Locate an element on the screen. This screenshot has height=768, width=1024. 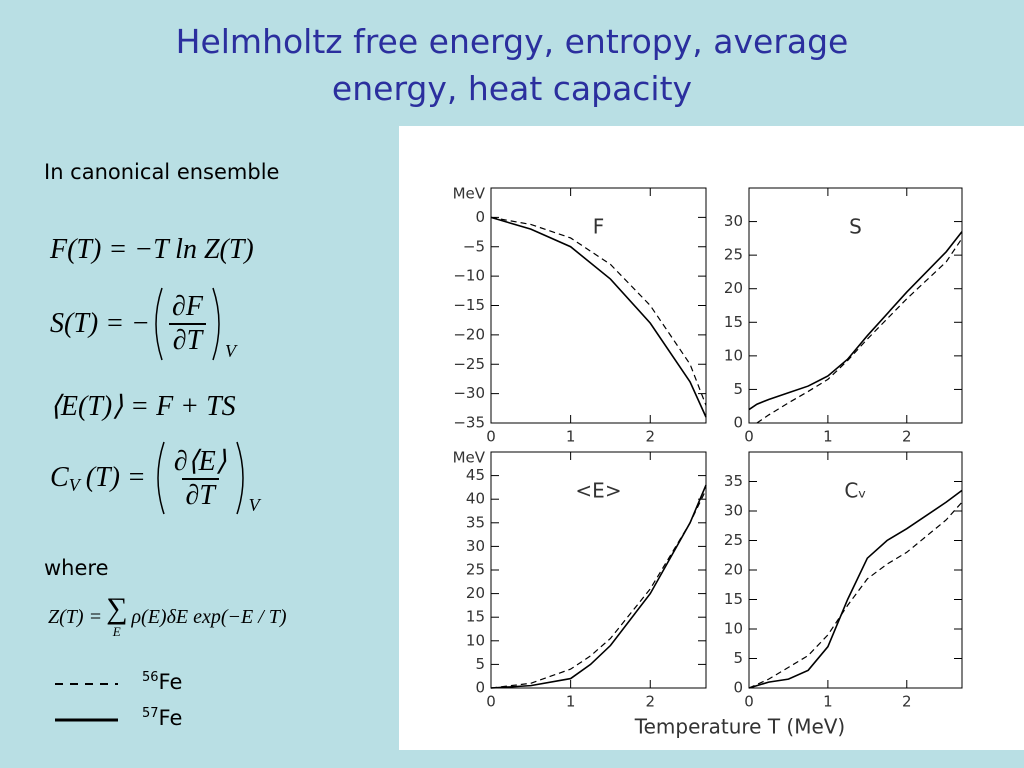
plot-frame is located at coordinates (855, 305).